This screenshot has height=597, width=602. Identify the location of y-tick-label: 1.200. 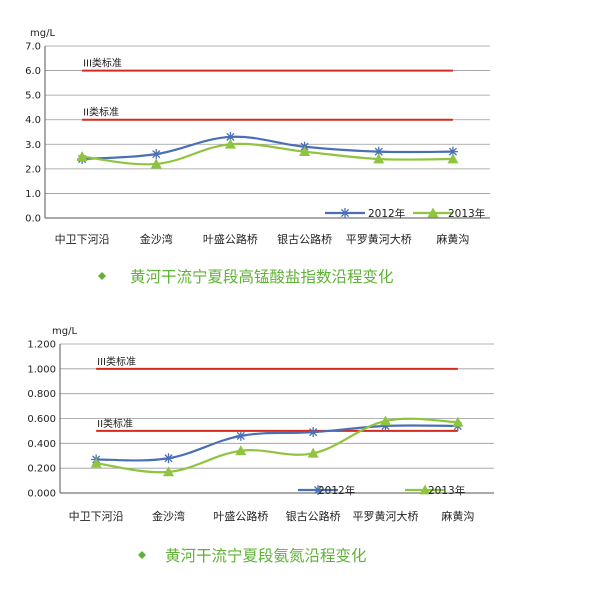
(41, 345).